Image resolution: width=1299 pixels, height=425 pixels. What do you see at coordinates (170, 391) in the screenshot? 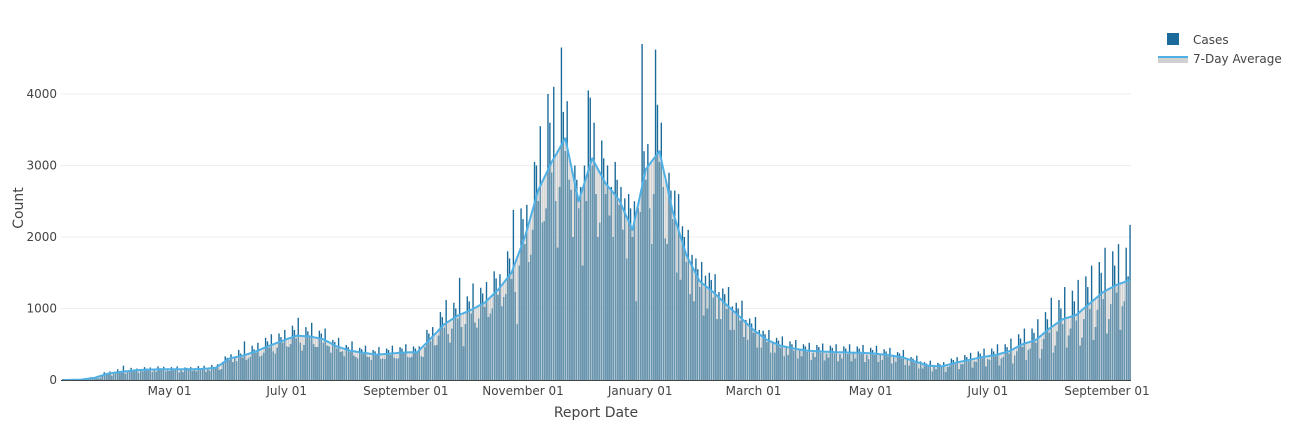
I see `x-tick-label: May 01` at bounding box center [170, 391].